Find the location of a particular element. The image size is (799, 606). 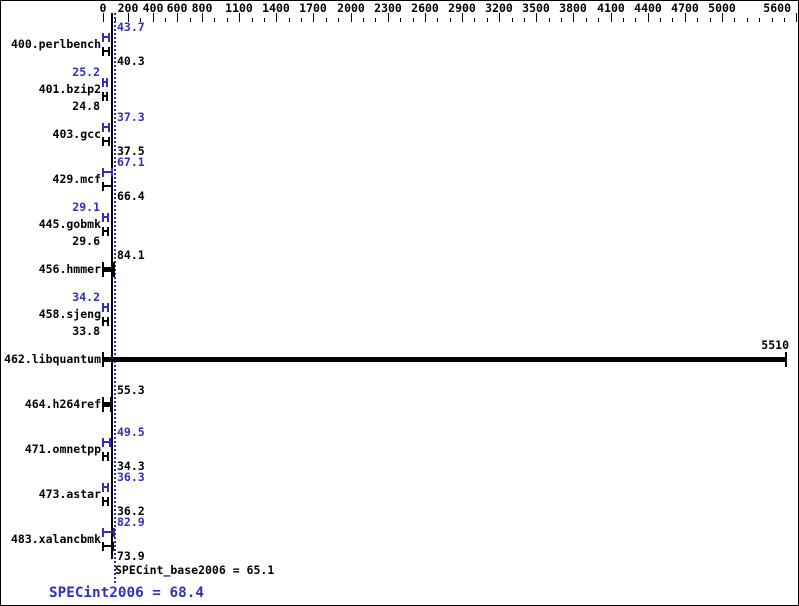

summary-base-label: SPECint_base2006 = 65.1 is located at coordinates (195, 570).